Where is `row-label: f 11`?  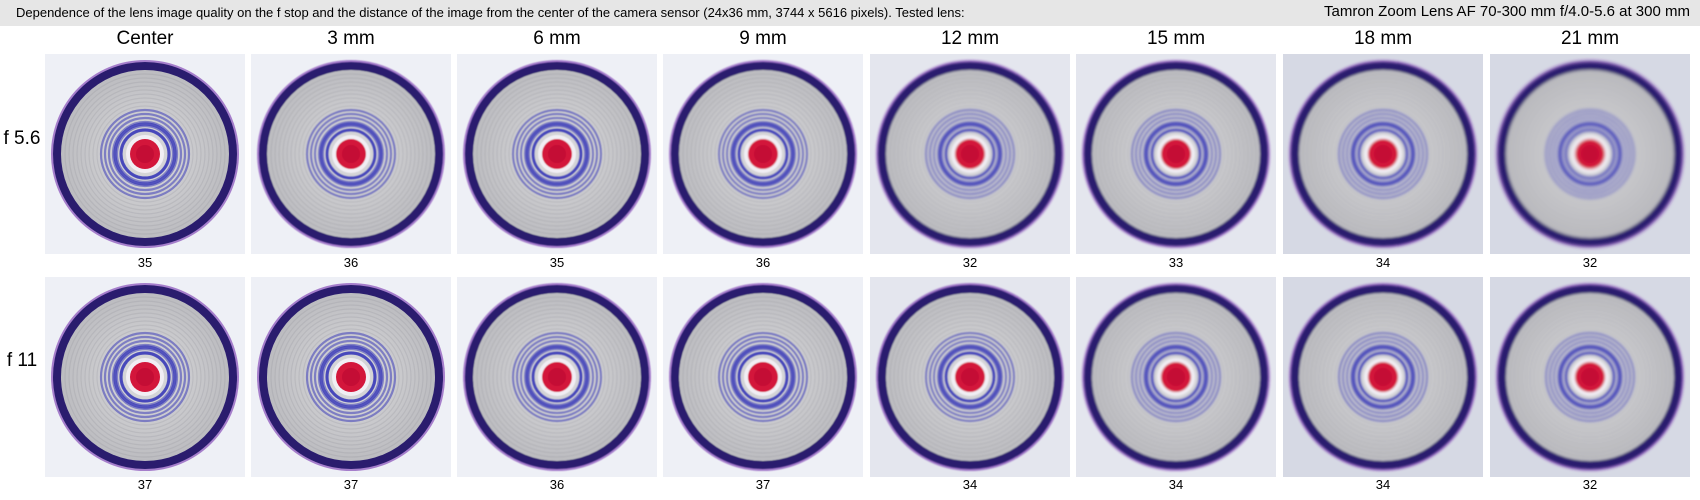 row-label: f 11 is located at coordinates (22, 360).